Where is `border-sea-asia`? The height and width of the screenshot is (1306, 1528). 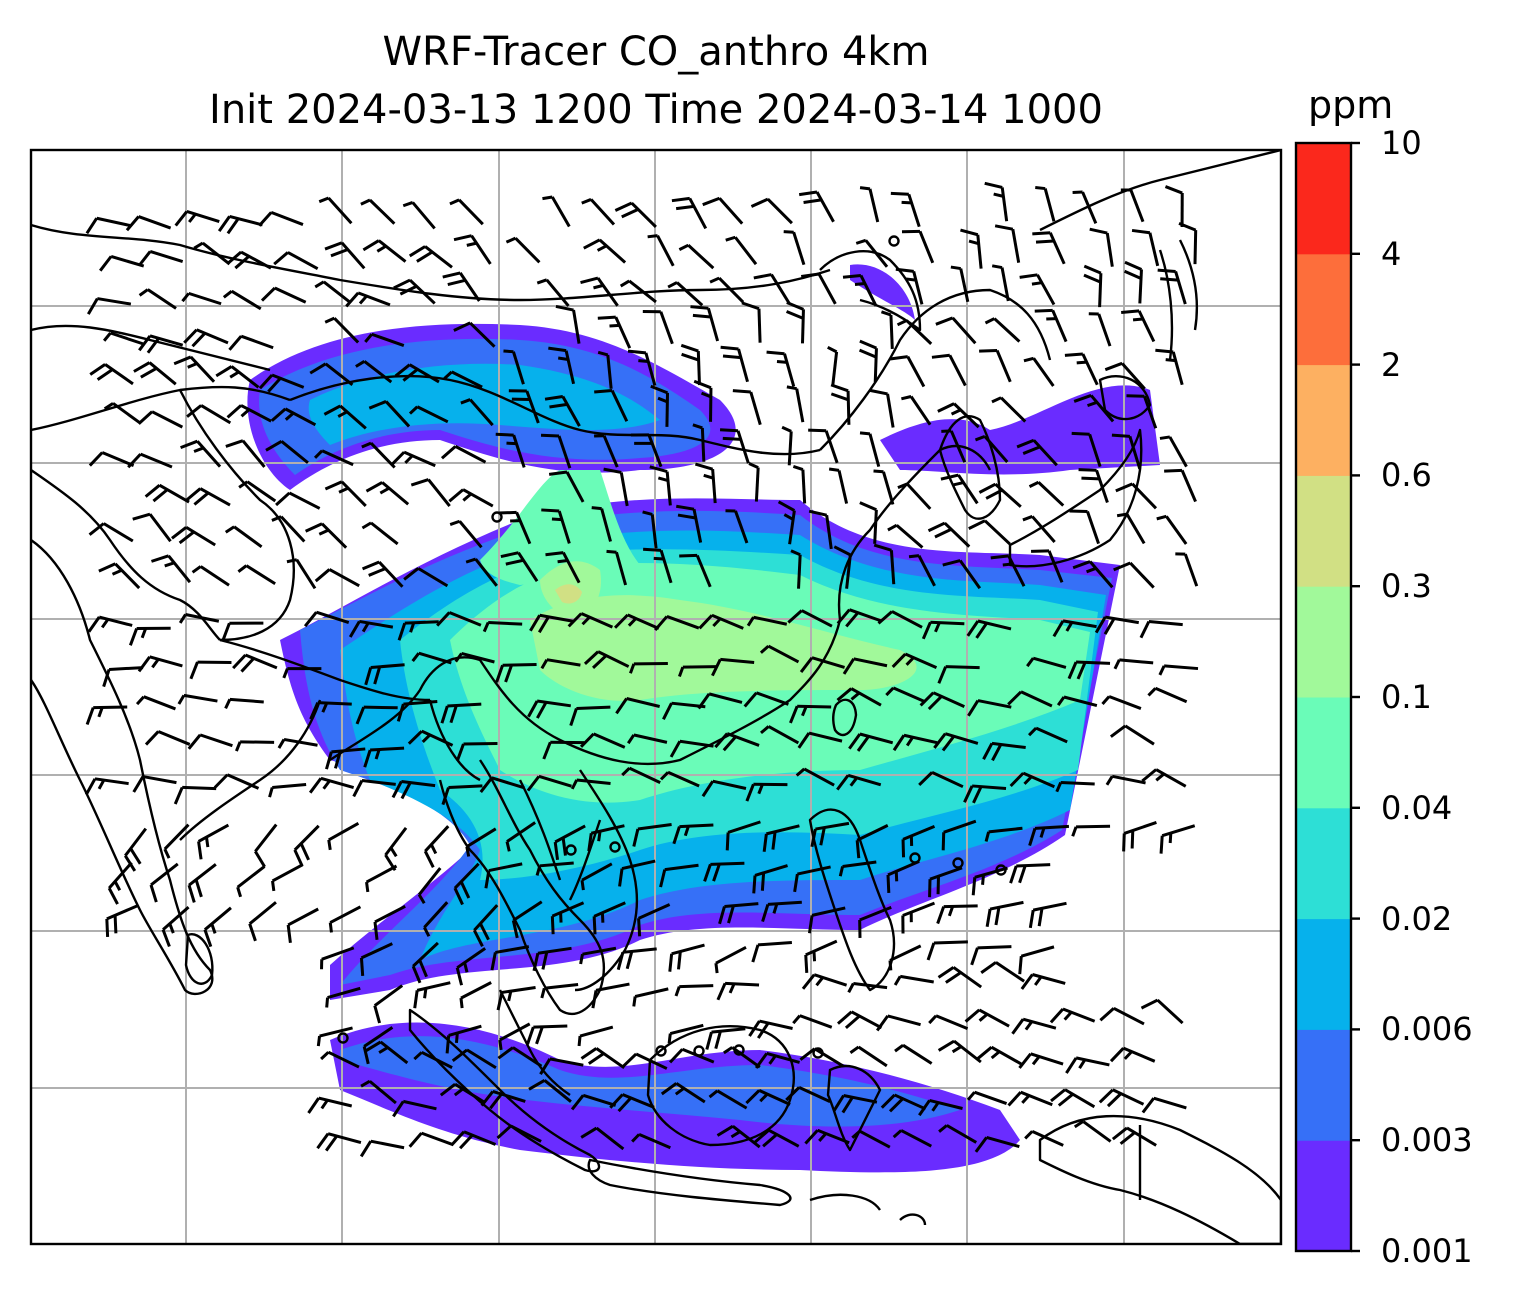
border-sea-asia is located at coordinates (515, 800).